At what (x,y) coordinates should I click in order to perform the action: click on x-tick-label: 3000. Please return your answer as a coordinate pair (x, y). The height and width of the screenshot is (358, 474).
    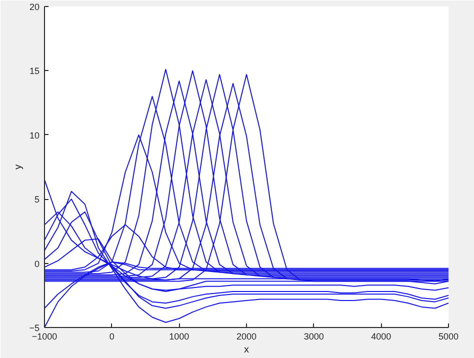
    Looking at the image, I should click on (314, 337).